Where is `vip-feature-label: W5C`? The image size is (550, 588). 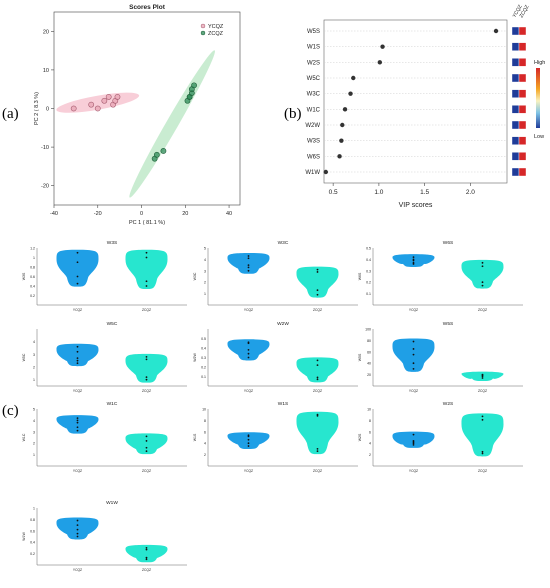
vip-feature-label: W5C is located at coordinates (314, 79).